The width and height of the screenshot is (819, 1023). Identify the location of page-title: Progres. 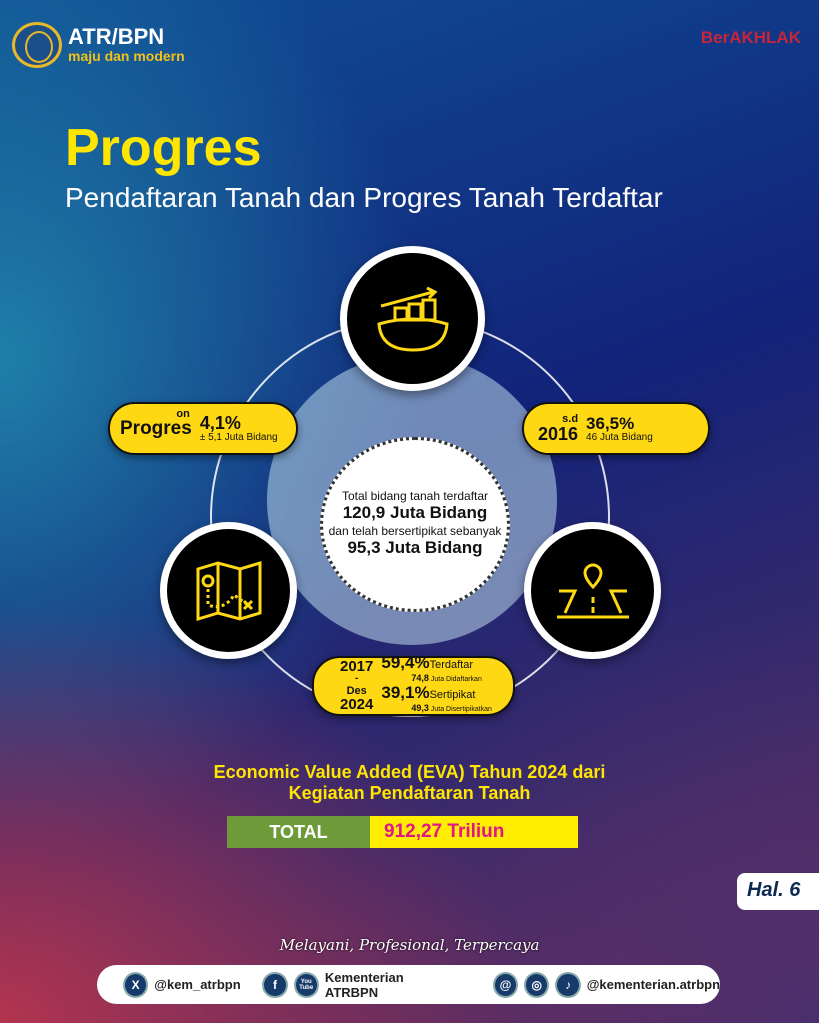
(163, 148).